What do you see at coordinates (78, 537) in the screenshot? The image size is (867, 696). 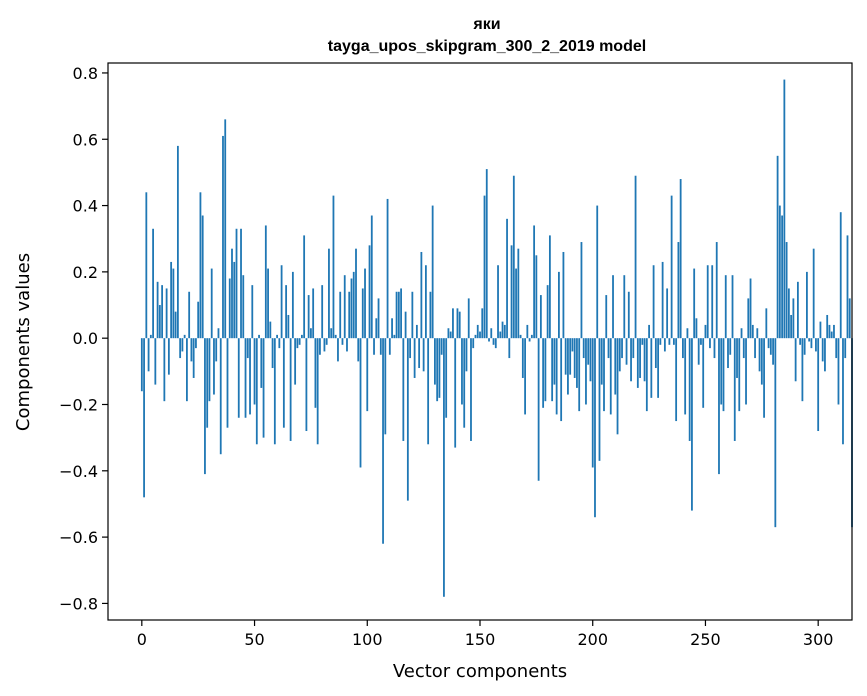 I see `y-tick-label: −0.6` at bounding box center [78, 537].